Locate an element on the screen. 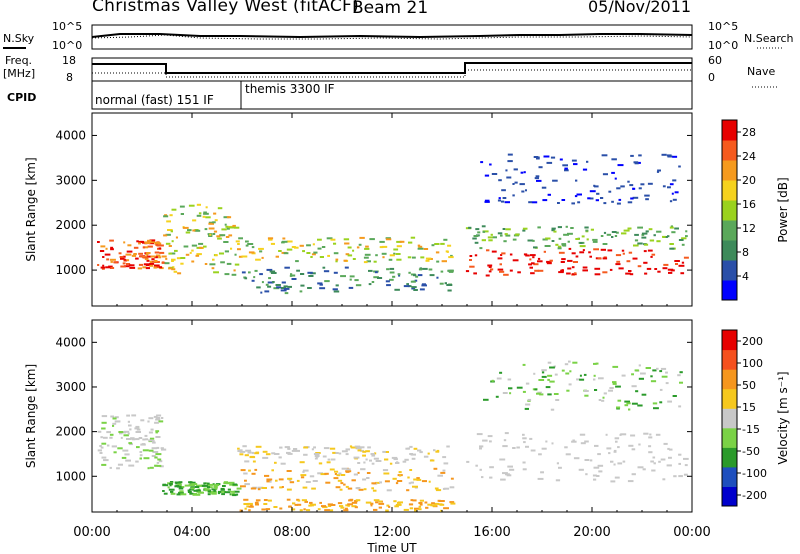  colorbar-tick-label: -50 is located at coordinates (751, 451).